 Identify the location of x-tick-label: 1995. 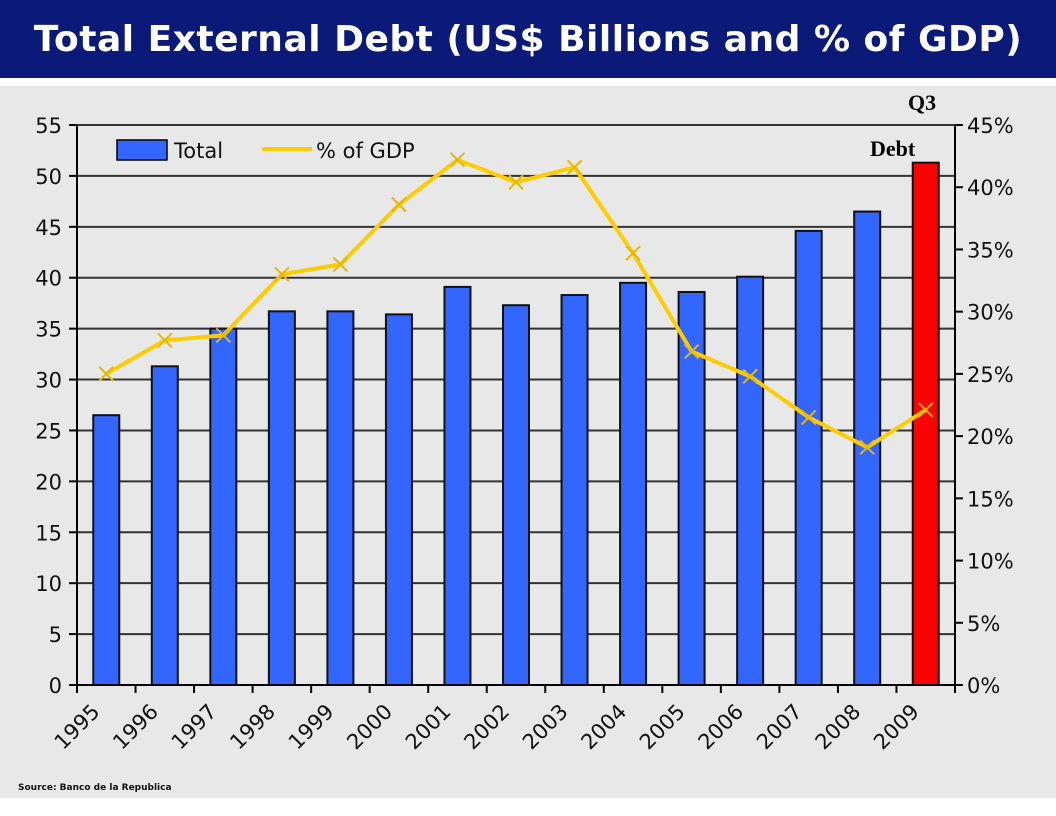
(77, 726).